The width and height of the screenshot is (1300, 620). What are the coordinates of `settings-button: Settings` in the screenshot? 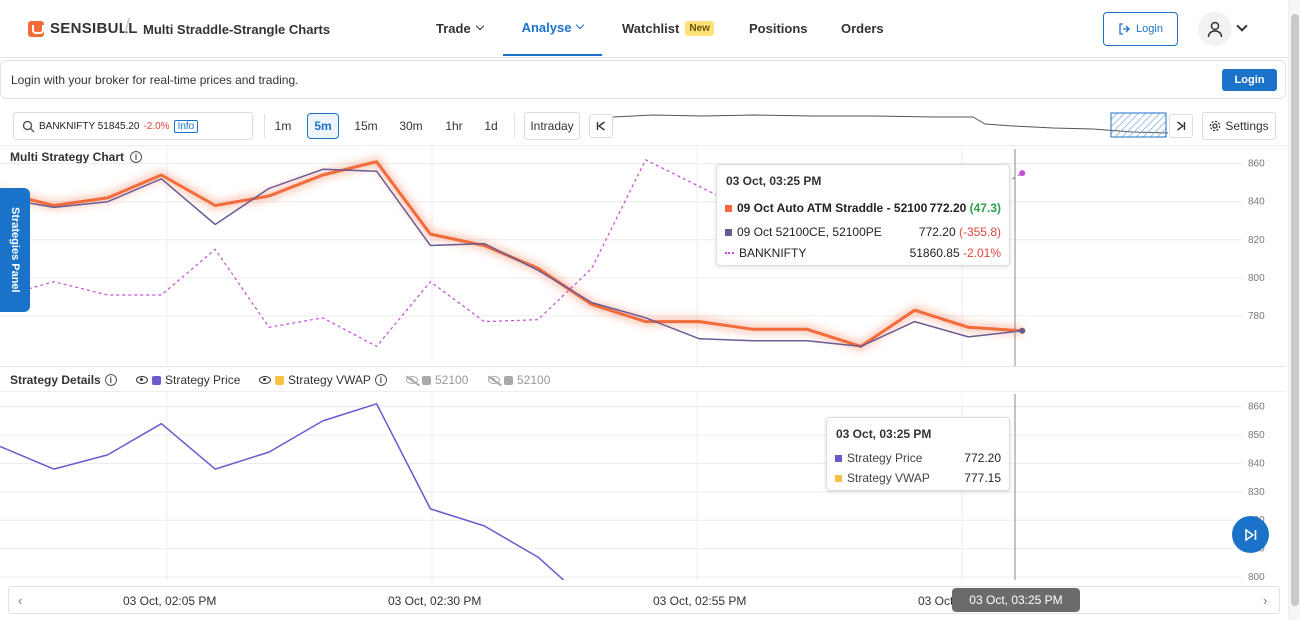 It's located at (1239, 126).